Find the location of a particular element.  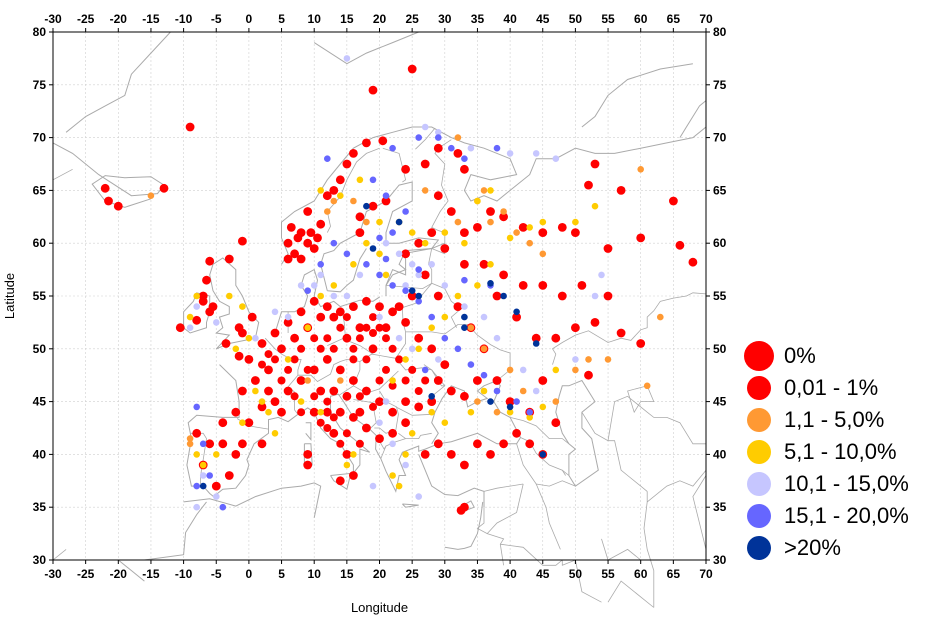

x-tick-label-top: 0 is located at coordinates (249, 19).